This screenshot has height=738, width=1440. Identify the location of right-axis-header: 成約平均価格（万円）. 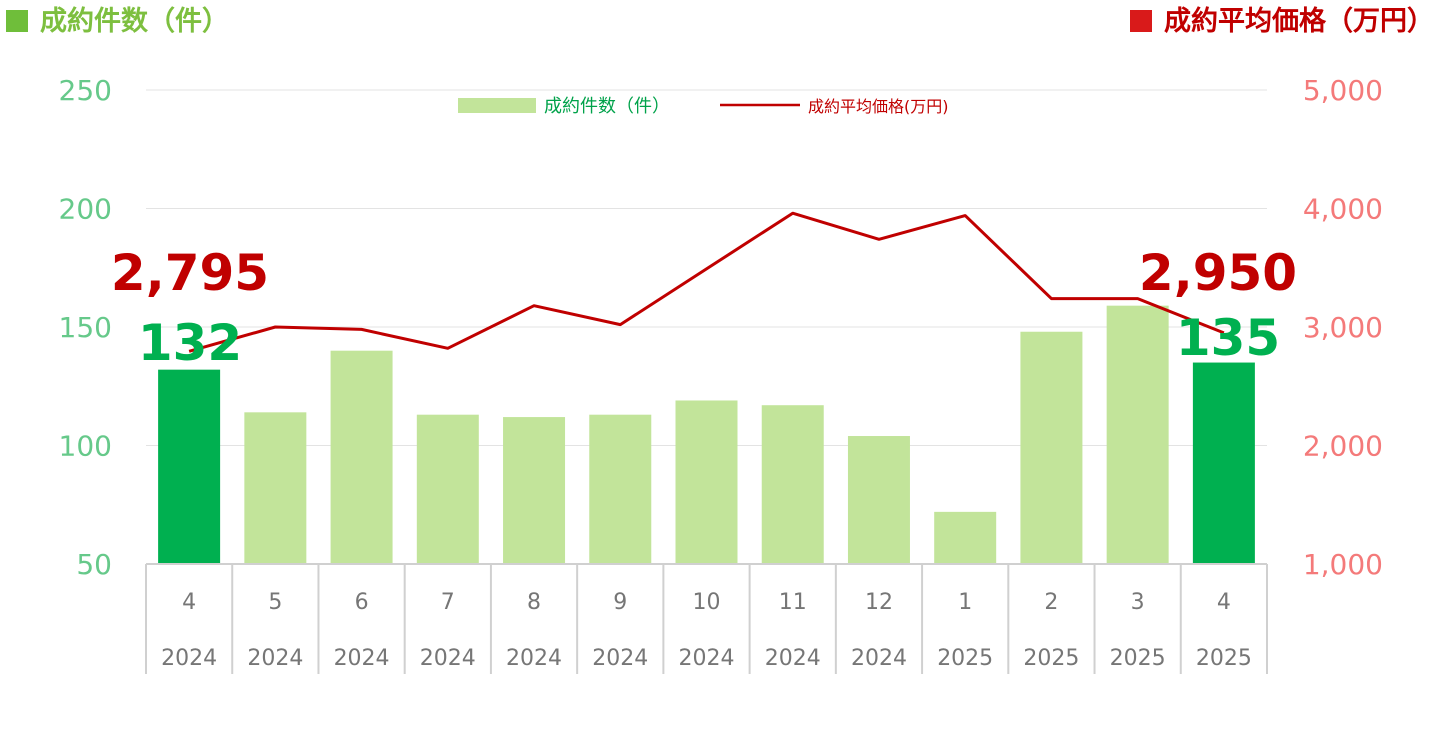
(1282, 22).